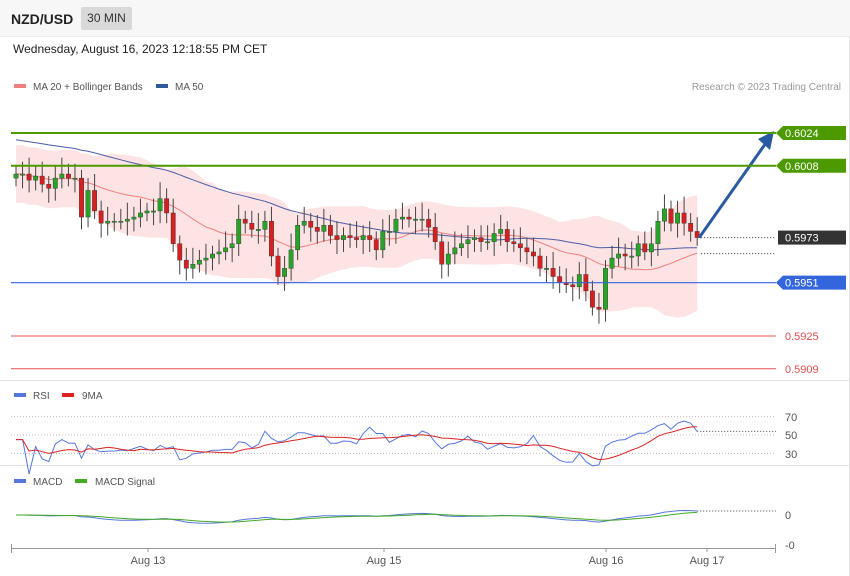 The height and width of the screenshot is (576, 850). I want to click on time-axis-label: Aug 17, so click(707, 561).